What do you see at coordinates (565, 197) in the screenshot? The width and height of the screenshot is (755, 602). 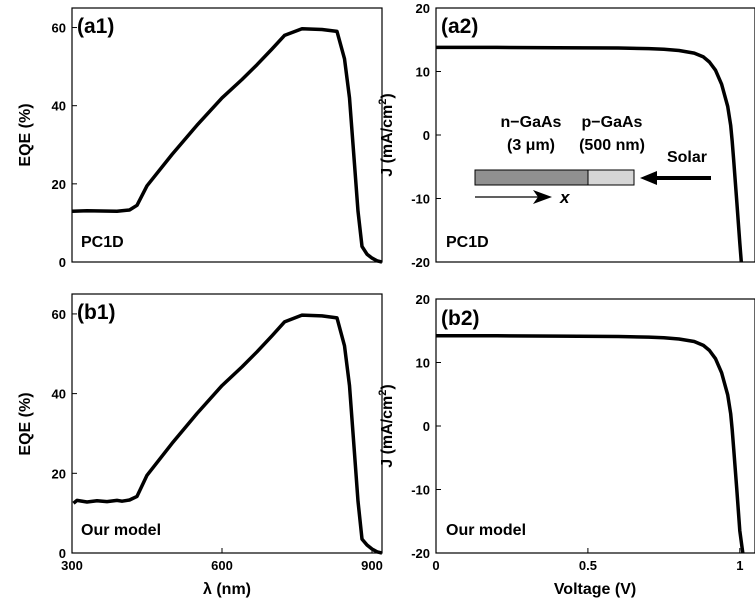 I see `x-direction-label: x` at bounding box center [565, 197].